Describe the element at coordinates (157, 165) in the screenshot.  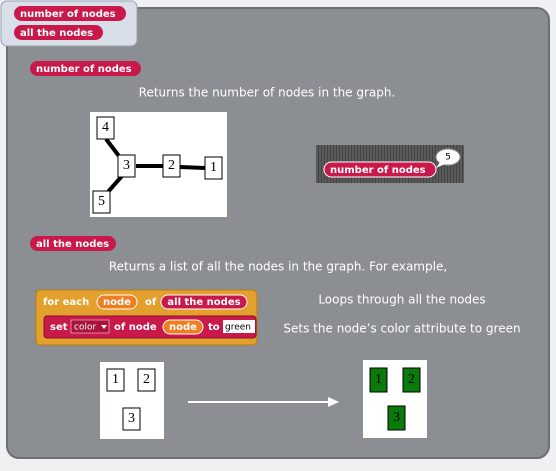
I see `graph-node-boxes` at that location.